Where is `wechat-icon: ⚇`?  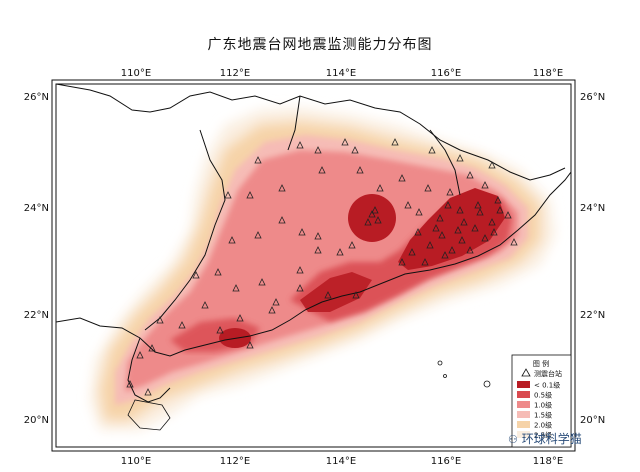
wechat-icon: ⚇ is located at coordinates (513, 439).